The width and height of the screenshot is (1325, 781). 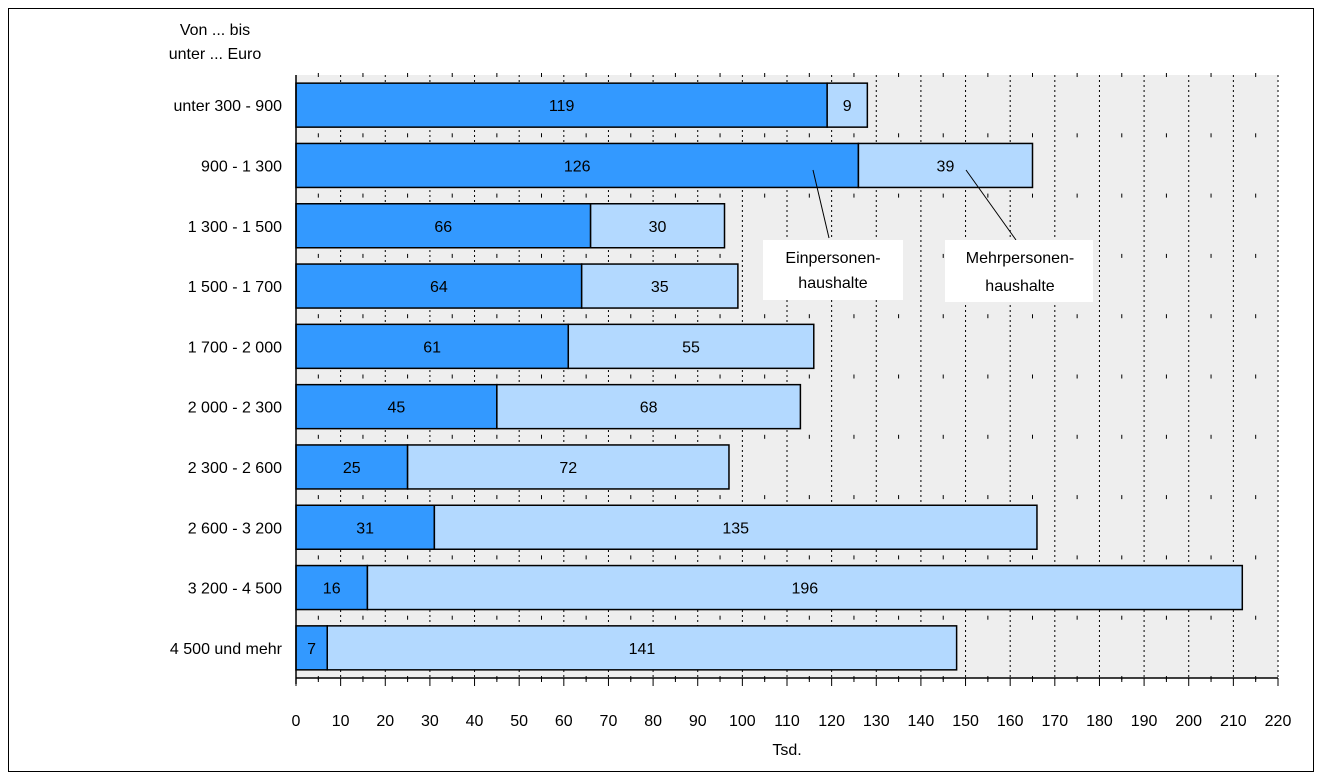 What do you see at coordinates (831, 721) in the screenshot?
I see `x-tick-label: 120` at bounding box center [831, 721].